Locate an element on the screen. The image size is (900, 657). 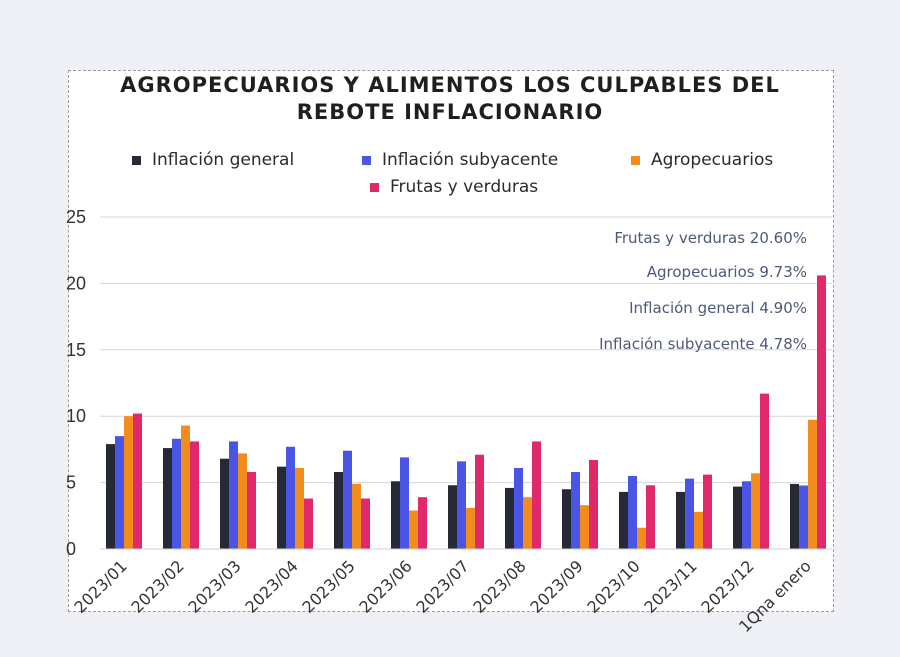
x-tick-label-2023-08: 2023/08 is located at coordinates (499, 586).